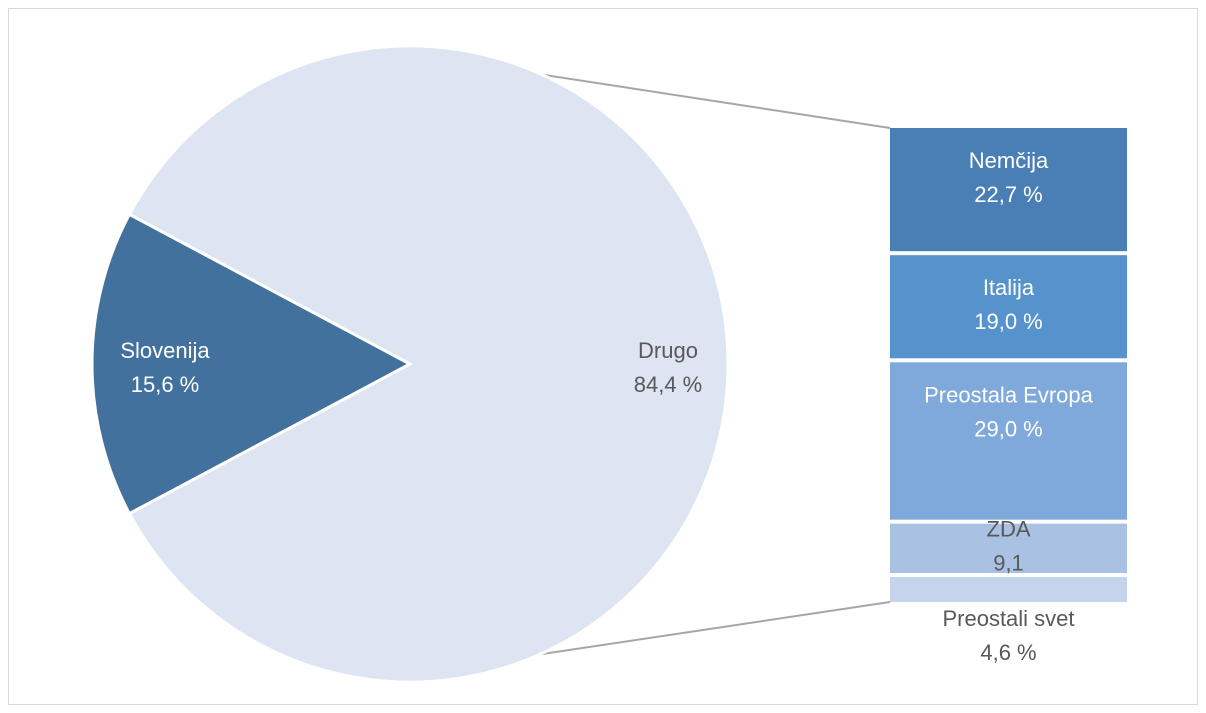  What do you see at coordinates (1009, 287) in the screenshot?
I see `segment-italija-name-label: Italija` at bounding box center [1009, 287].